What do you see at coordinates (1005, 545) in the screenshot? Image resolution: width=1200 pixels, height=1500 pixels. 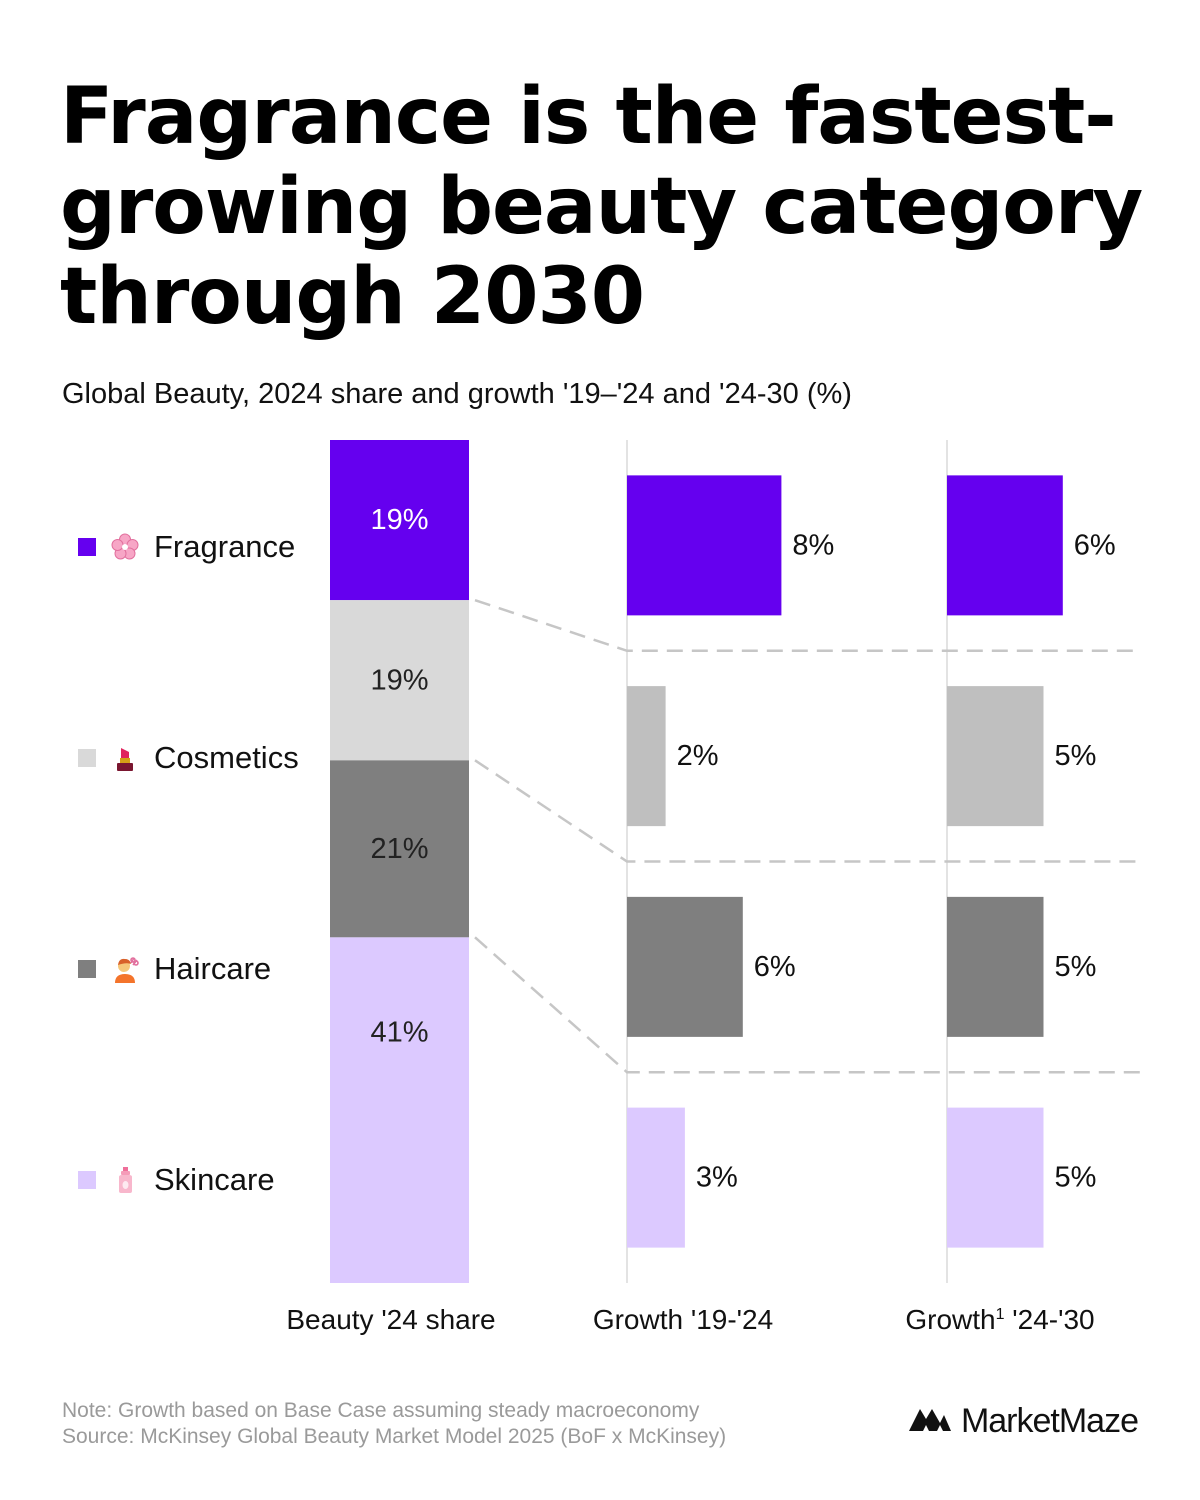 I see `growth-24-30-bar-fragrance` at bounding box center [1005, 545].